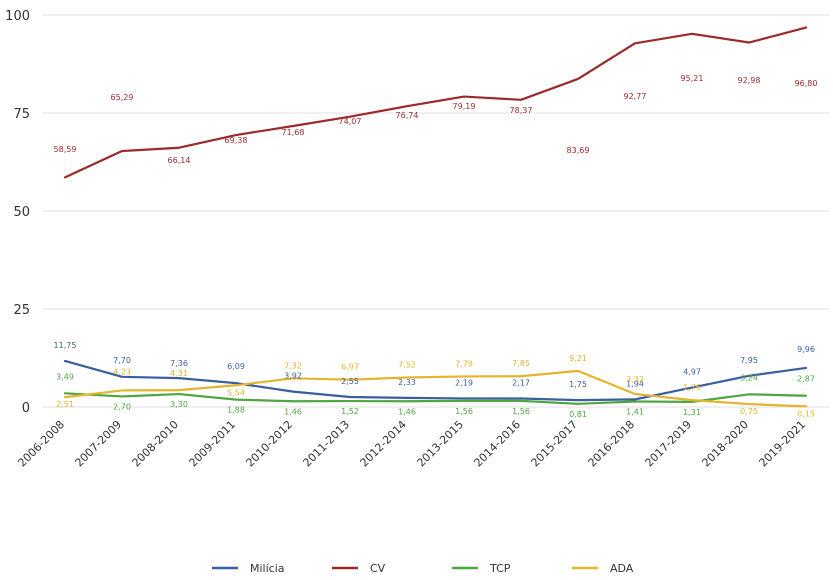 The height and width of the screenshot is (580, 833). I want to click on x-tick-label: 2009-2011, so click(213, 444).